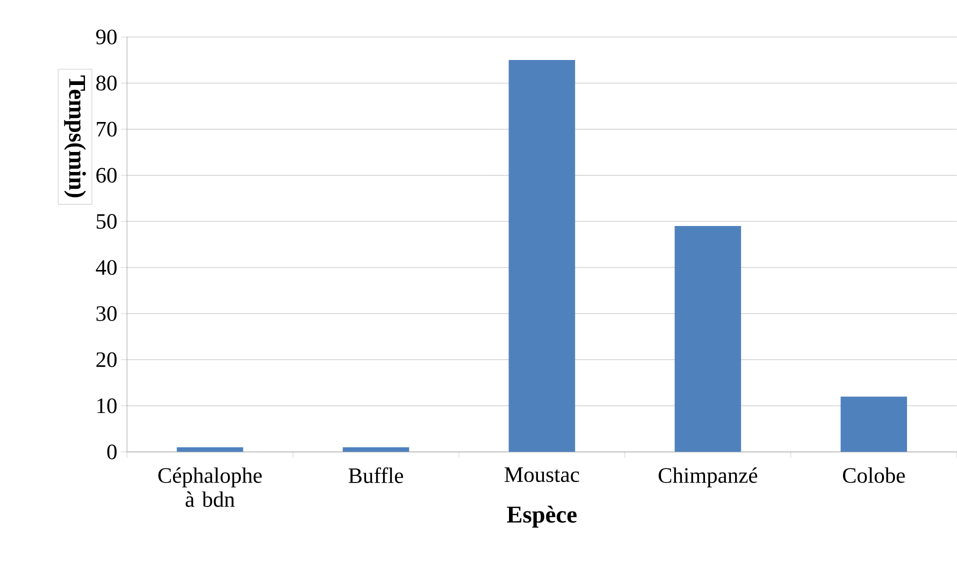 This screenshot has height=580, width=957. What do you see at coordinates (106, 221) in the screenshot?
I see `y-tick-label: 50` at bounding box center [106, 221].